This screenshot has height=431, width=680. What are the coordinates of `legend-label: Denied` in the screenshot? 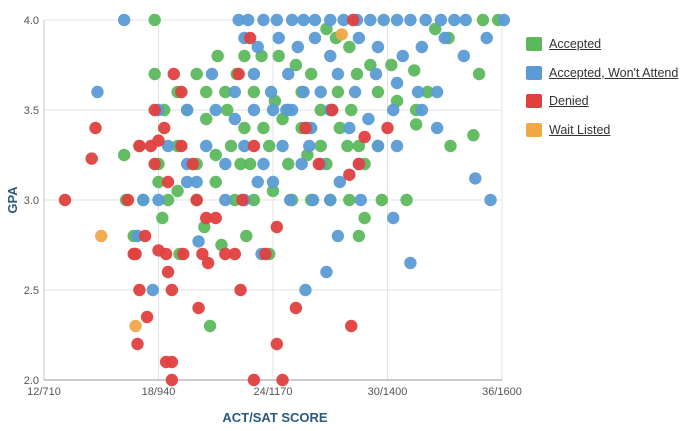 It's located at (569, 101).